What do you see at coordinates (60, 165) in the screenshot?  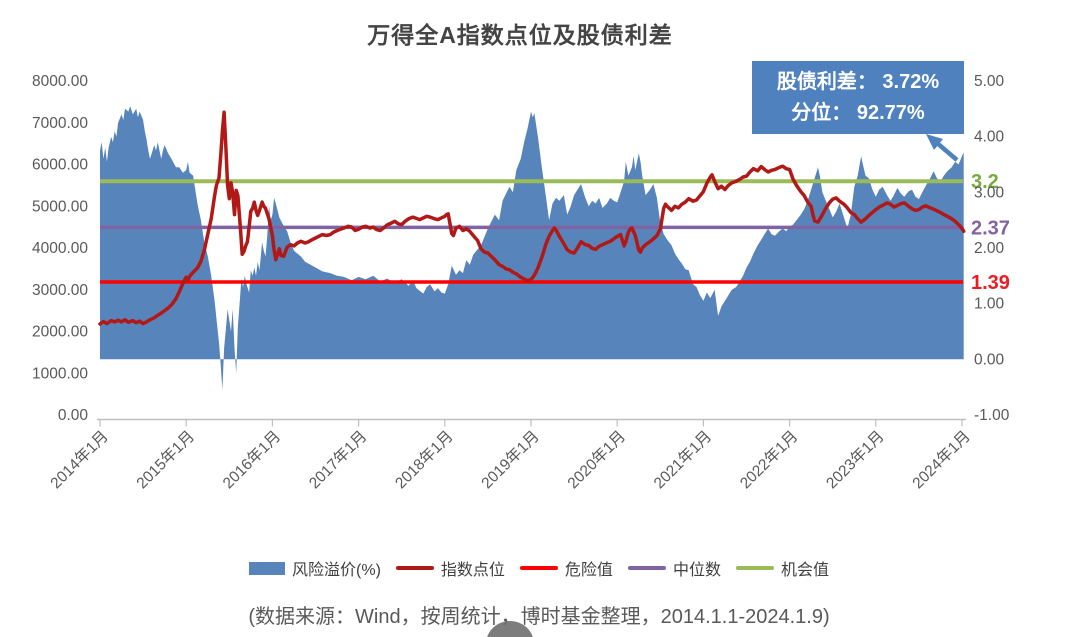 I see `left-axis-tick-label: 6000.00` at bounding box center [60, 165].